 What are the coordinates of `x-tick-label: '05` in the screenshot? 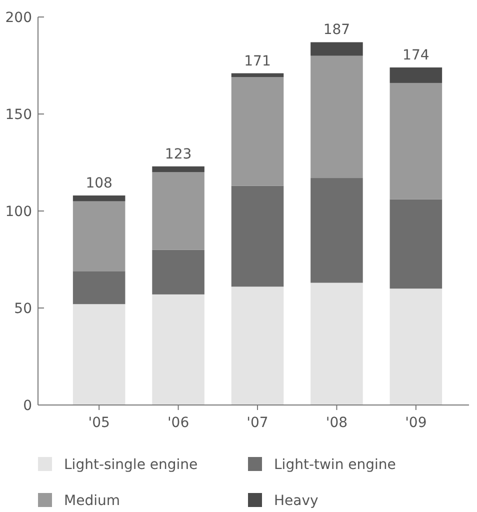 It's located at (99, 423).